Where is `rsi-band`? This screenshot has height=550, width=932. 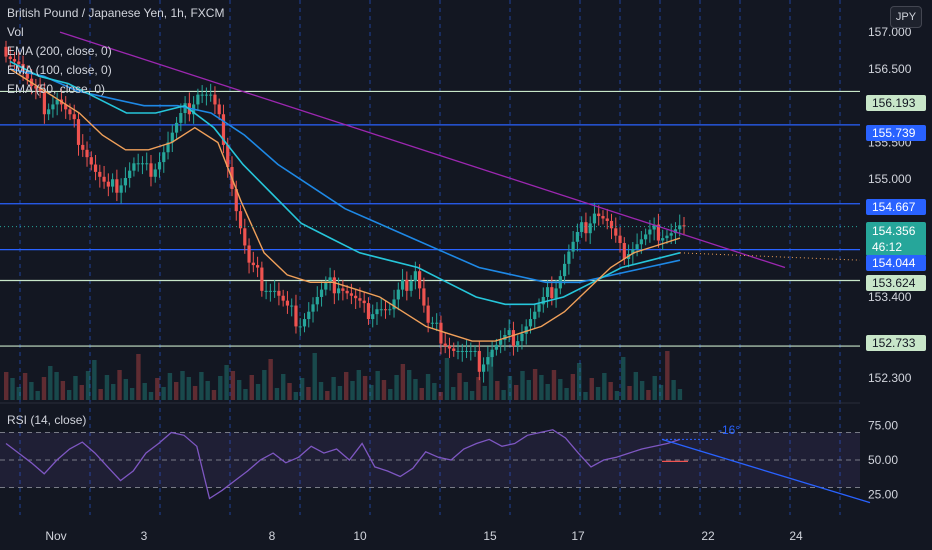 rsi-band is located at coordinates (430, 460).